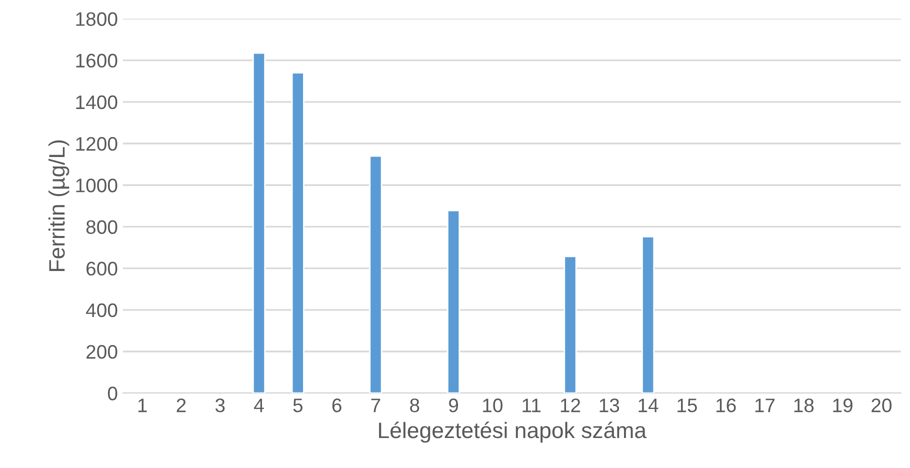  Describe the element at coordinates (259, 405) in the screenshot. I see `x-tick-label: 4` at that location.